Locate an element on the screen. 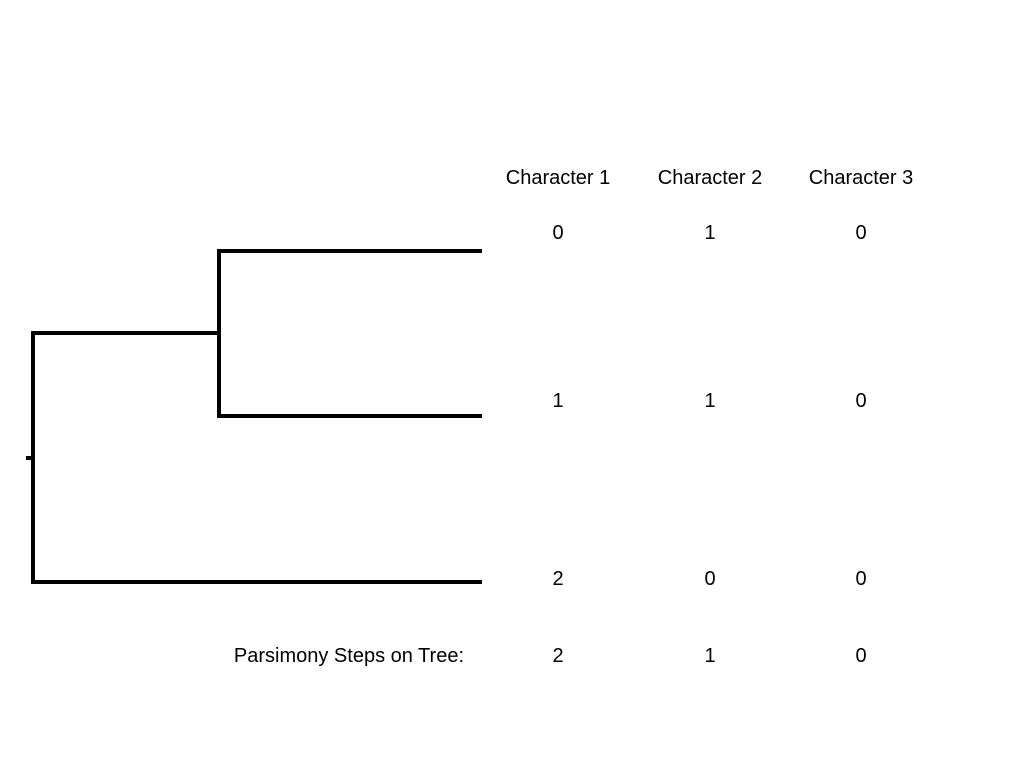  taxon-2-character-1-value: 1 is located at coordinates (558, 401).